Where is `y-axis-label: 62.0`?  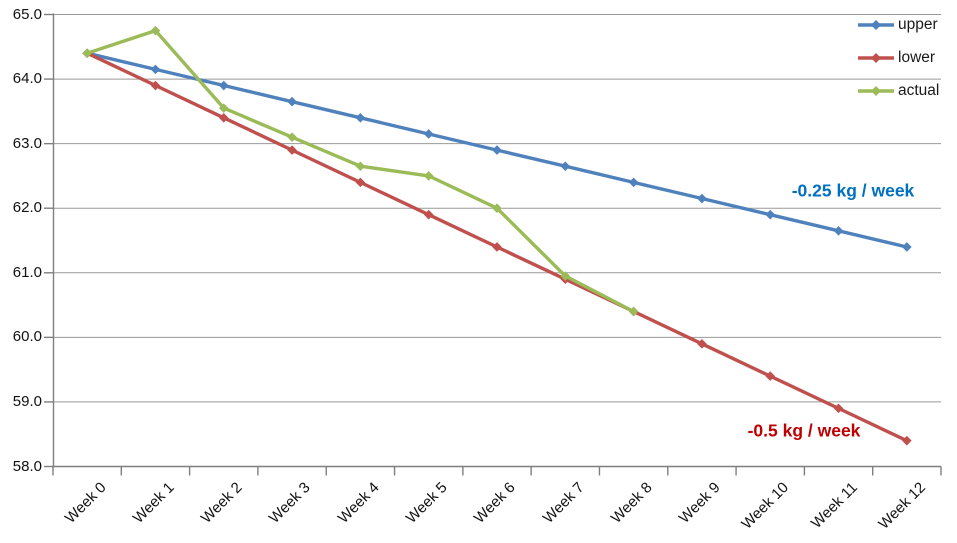
y-axis-label: 62.0 is located at coordinates (27, 208).